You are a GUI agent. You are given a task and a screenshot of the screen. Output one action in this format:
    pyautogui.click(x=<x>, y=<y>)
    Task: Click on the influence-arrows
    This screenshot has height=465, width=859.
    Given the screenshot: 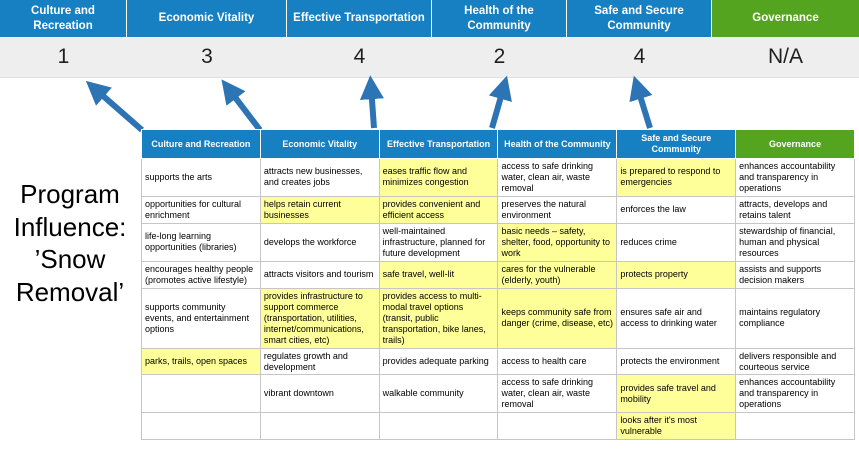 What is the action you would take?
    pyautogui.click(x=369, y=103)
    